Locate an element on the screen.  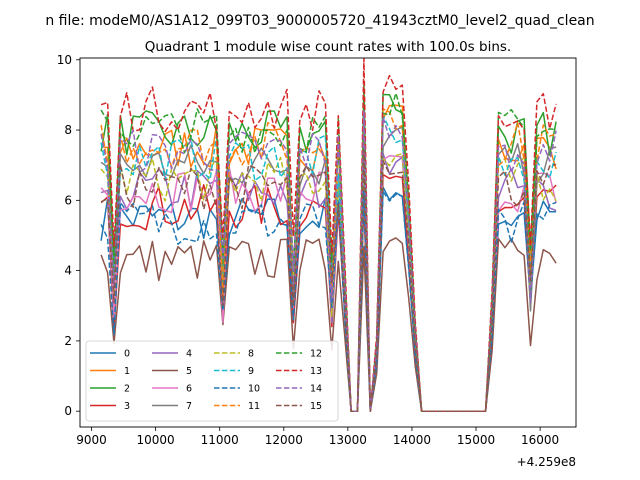
y-tick-label: 8 is located at coordinates (68, 130).